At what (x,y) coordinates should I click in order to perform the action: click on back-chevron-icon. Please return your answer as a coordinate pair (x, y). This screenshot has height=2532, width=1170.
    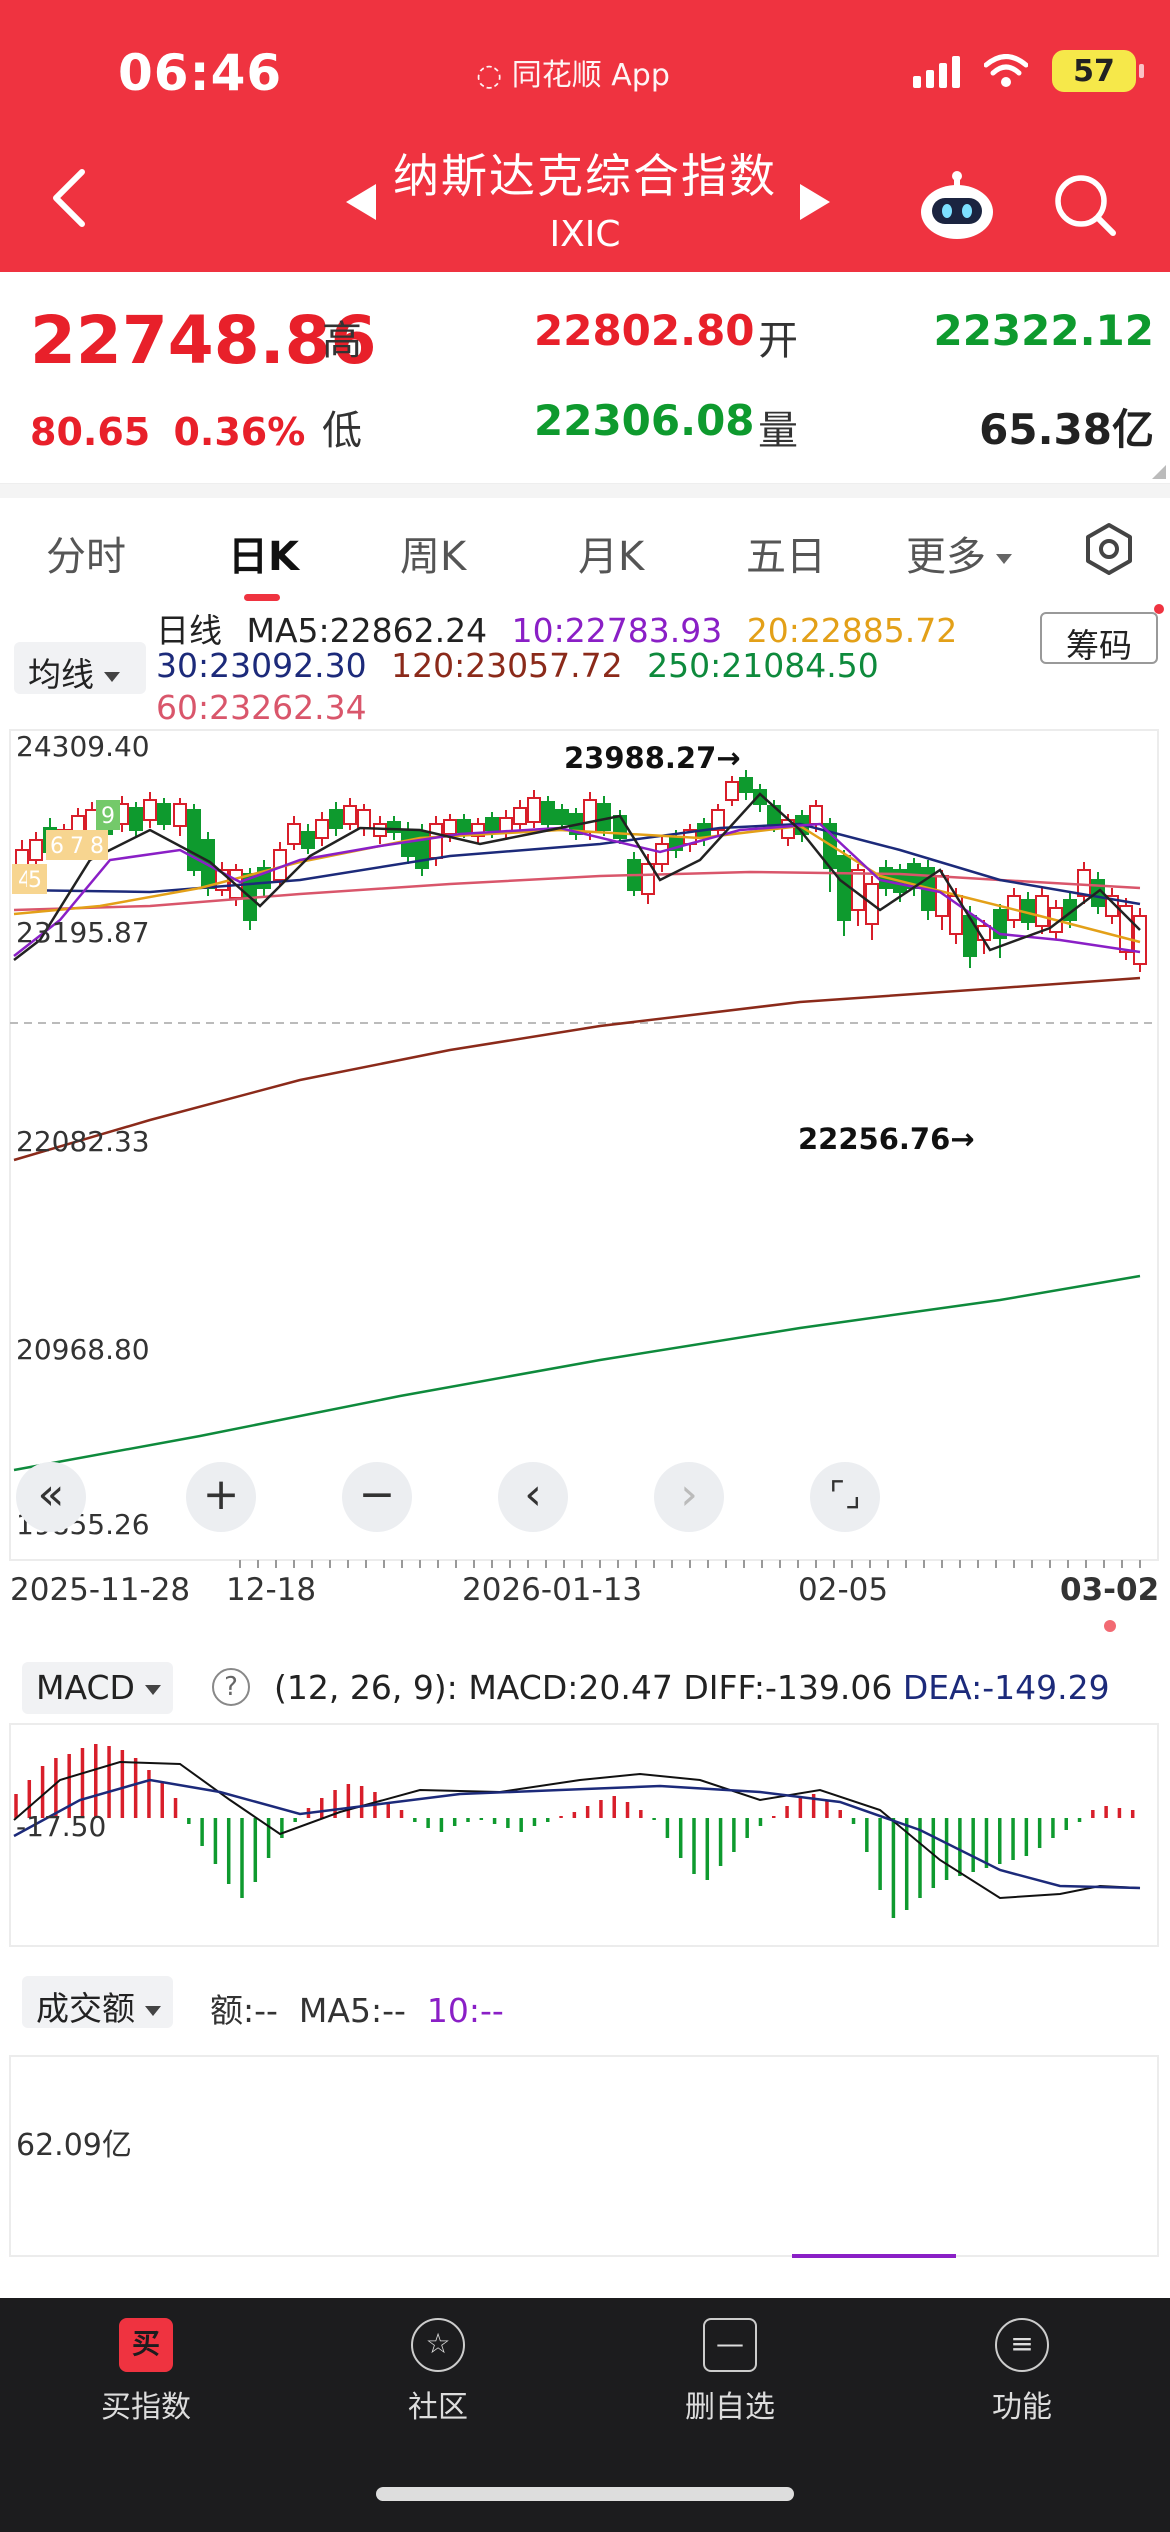
    Looking at the image, I should click on (70, 198).